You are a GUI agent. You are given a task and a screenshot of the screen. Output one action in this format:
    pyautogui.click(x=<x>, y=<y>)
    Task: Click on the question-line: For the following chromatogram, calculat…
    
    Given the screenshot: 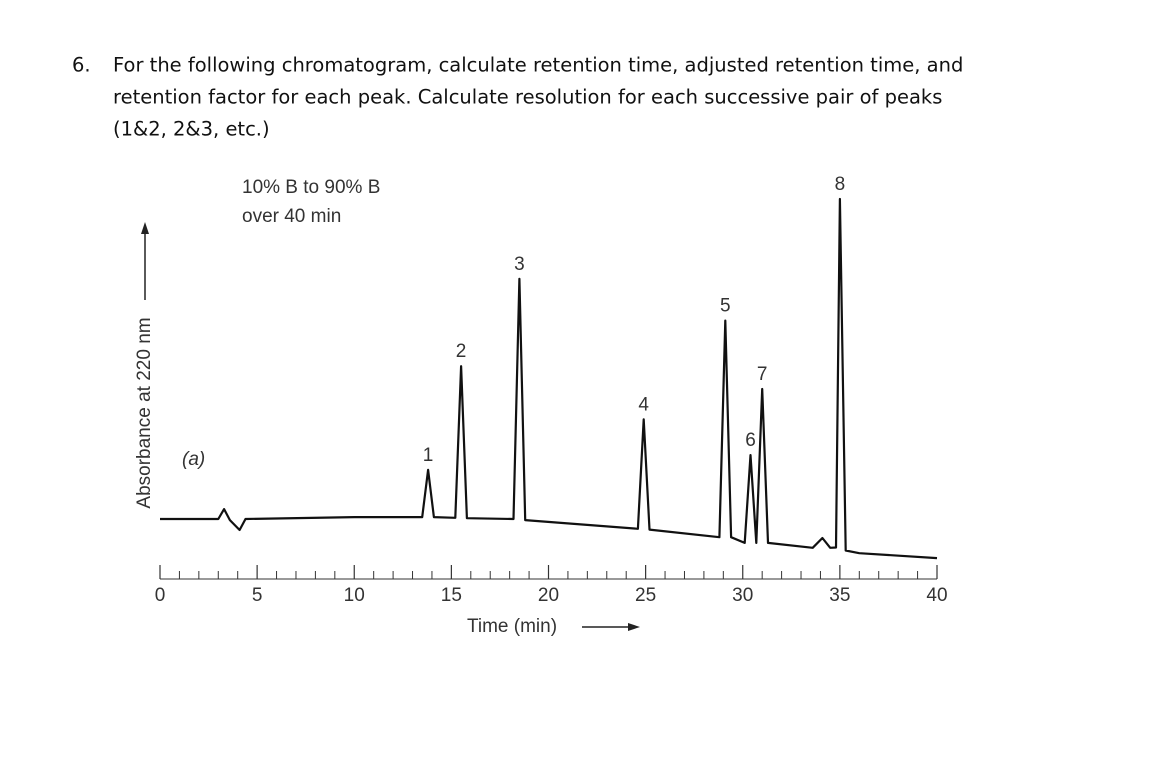 What is the action you would take?
    pyautogui.click(x=538, y=65)
    